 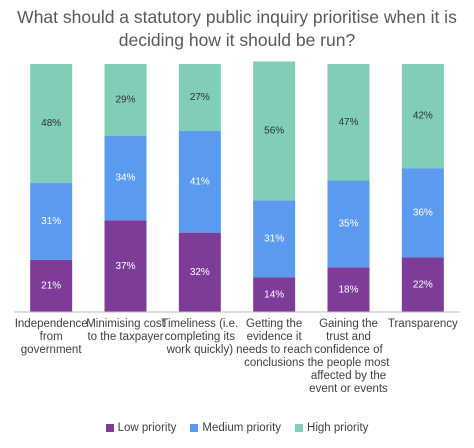 I want to click on legend: Low priority Medium priority High priority, so click(x=237, y=428).